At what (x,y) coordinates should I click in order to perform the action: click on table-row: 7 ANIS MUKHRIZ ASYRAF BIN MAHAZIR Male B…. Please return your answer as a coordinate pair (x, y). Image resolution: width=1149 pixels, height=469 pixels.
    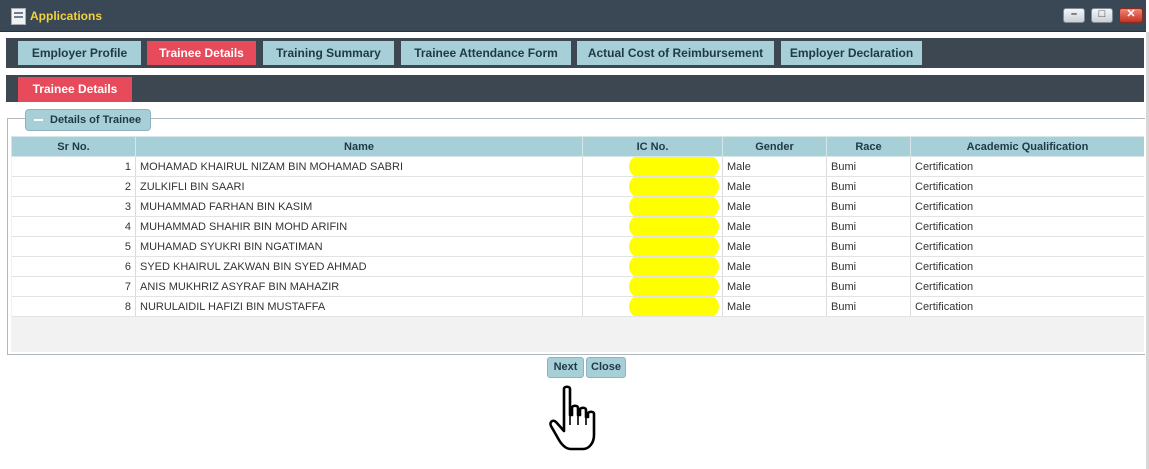
    Looking at the image, I should click on (577, 286).